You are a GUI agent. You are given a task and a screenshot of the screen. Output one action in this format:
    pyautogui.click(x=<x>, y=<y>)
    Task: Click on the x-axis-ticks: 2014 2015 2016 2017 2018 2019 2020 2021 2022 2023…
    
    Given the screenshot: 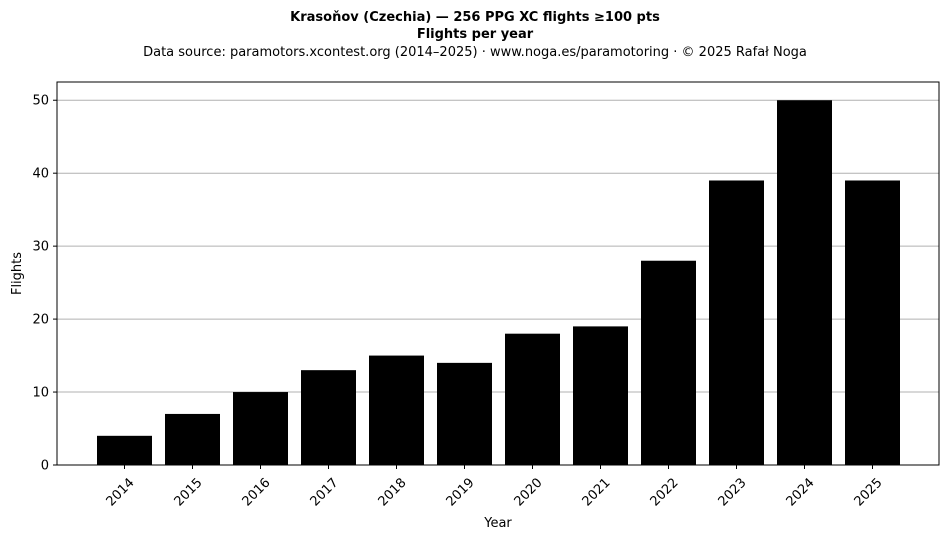 What is the action you would take?
    pyautogui.click(x=495, y=487)
    